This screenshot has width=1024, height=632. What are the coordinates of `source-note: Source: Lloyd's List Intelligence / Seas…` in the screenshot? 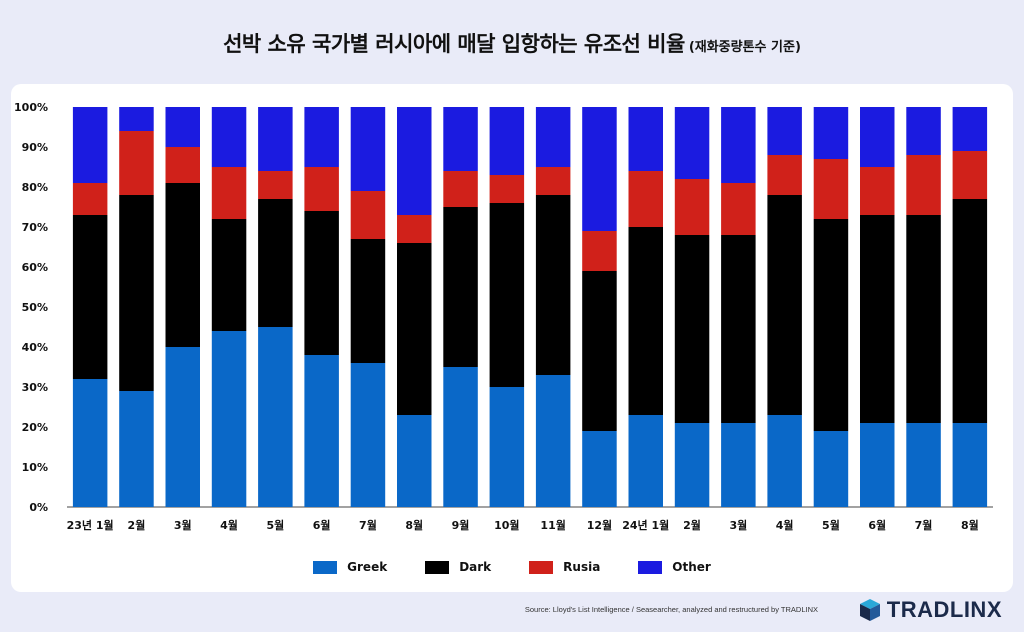 It's located at (671, 609).